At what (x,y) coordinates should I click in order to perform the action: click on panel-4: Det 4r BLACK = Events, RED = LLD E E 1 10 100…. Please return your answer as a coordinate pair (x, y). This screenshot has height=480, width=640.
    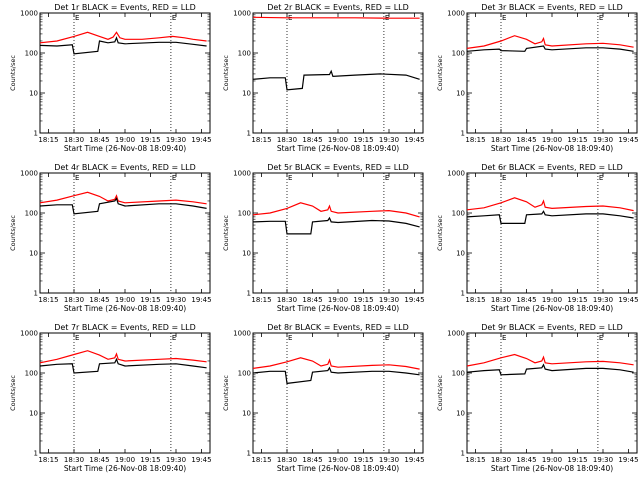
    Looking at the image, I should click on (110, 238).